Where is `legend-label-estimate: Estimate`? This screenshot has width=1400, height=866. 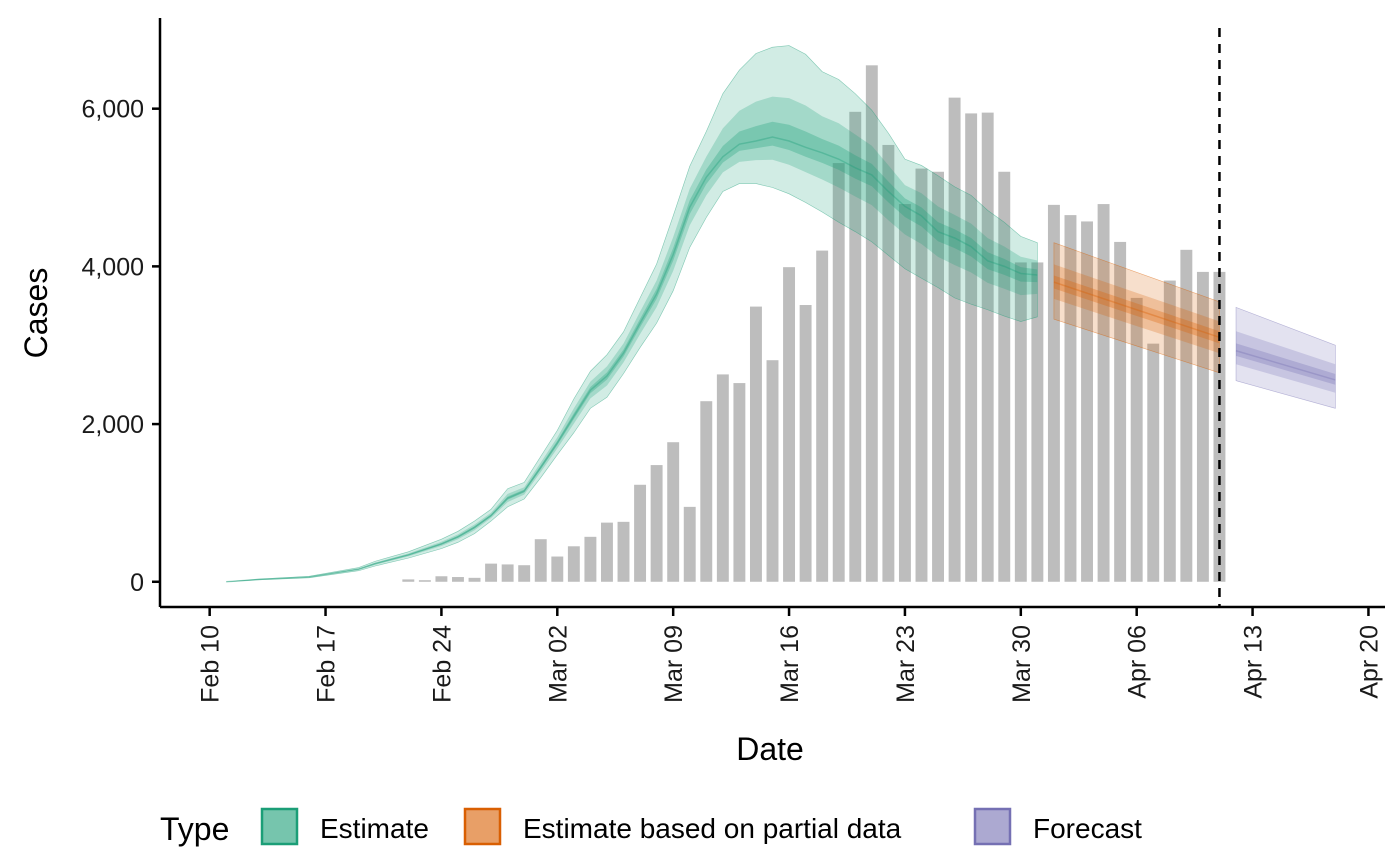 legend-label-estimate: Estimate is located at coordinates (374, 828).